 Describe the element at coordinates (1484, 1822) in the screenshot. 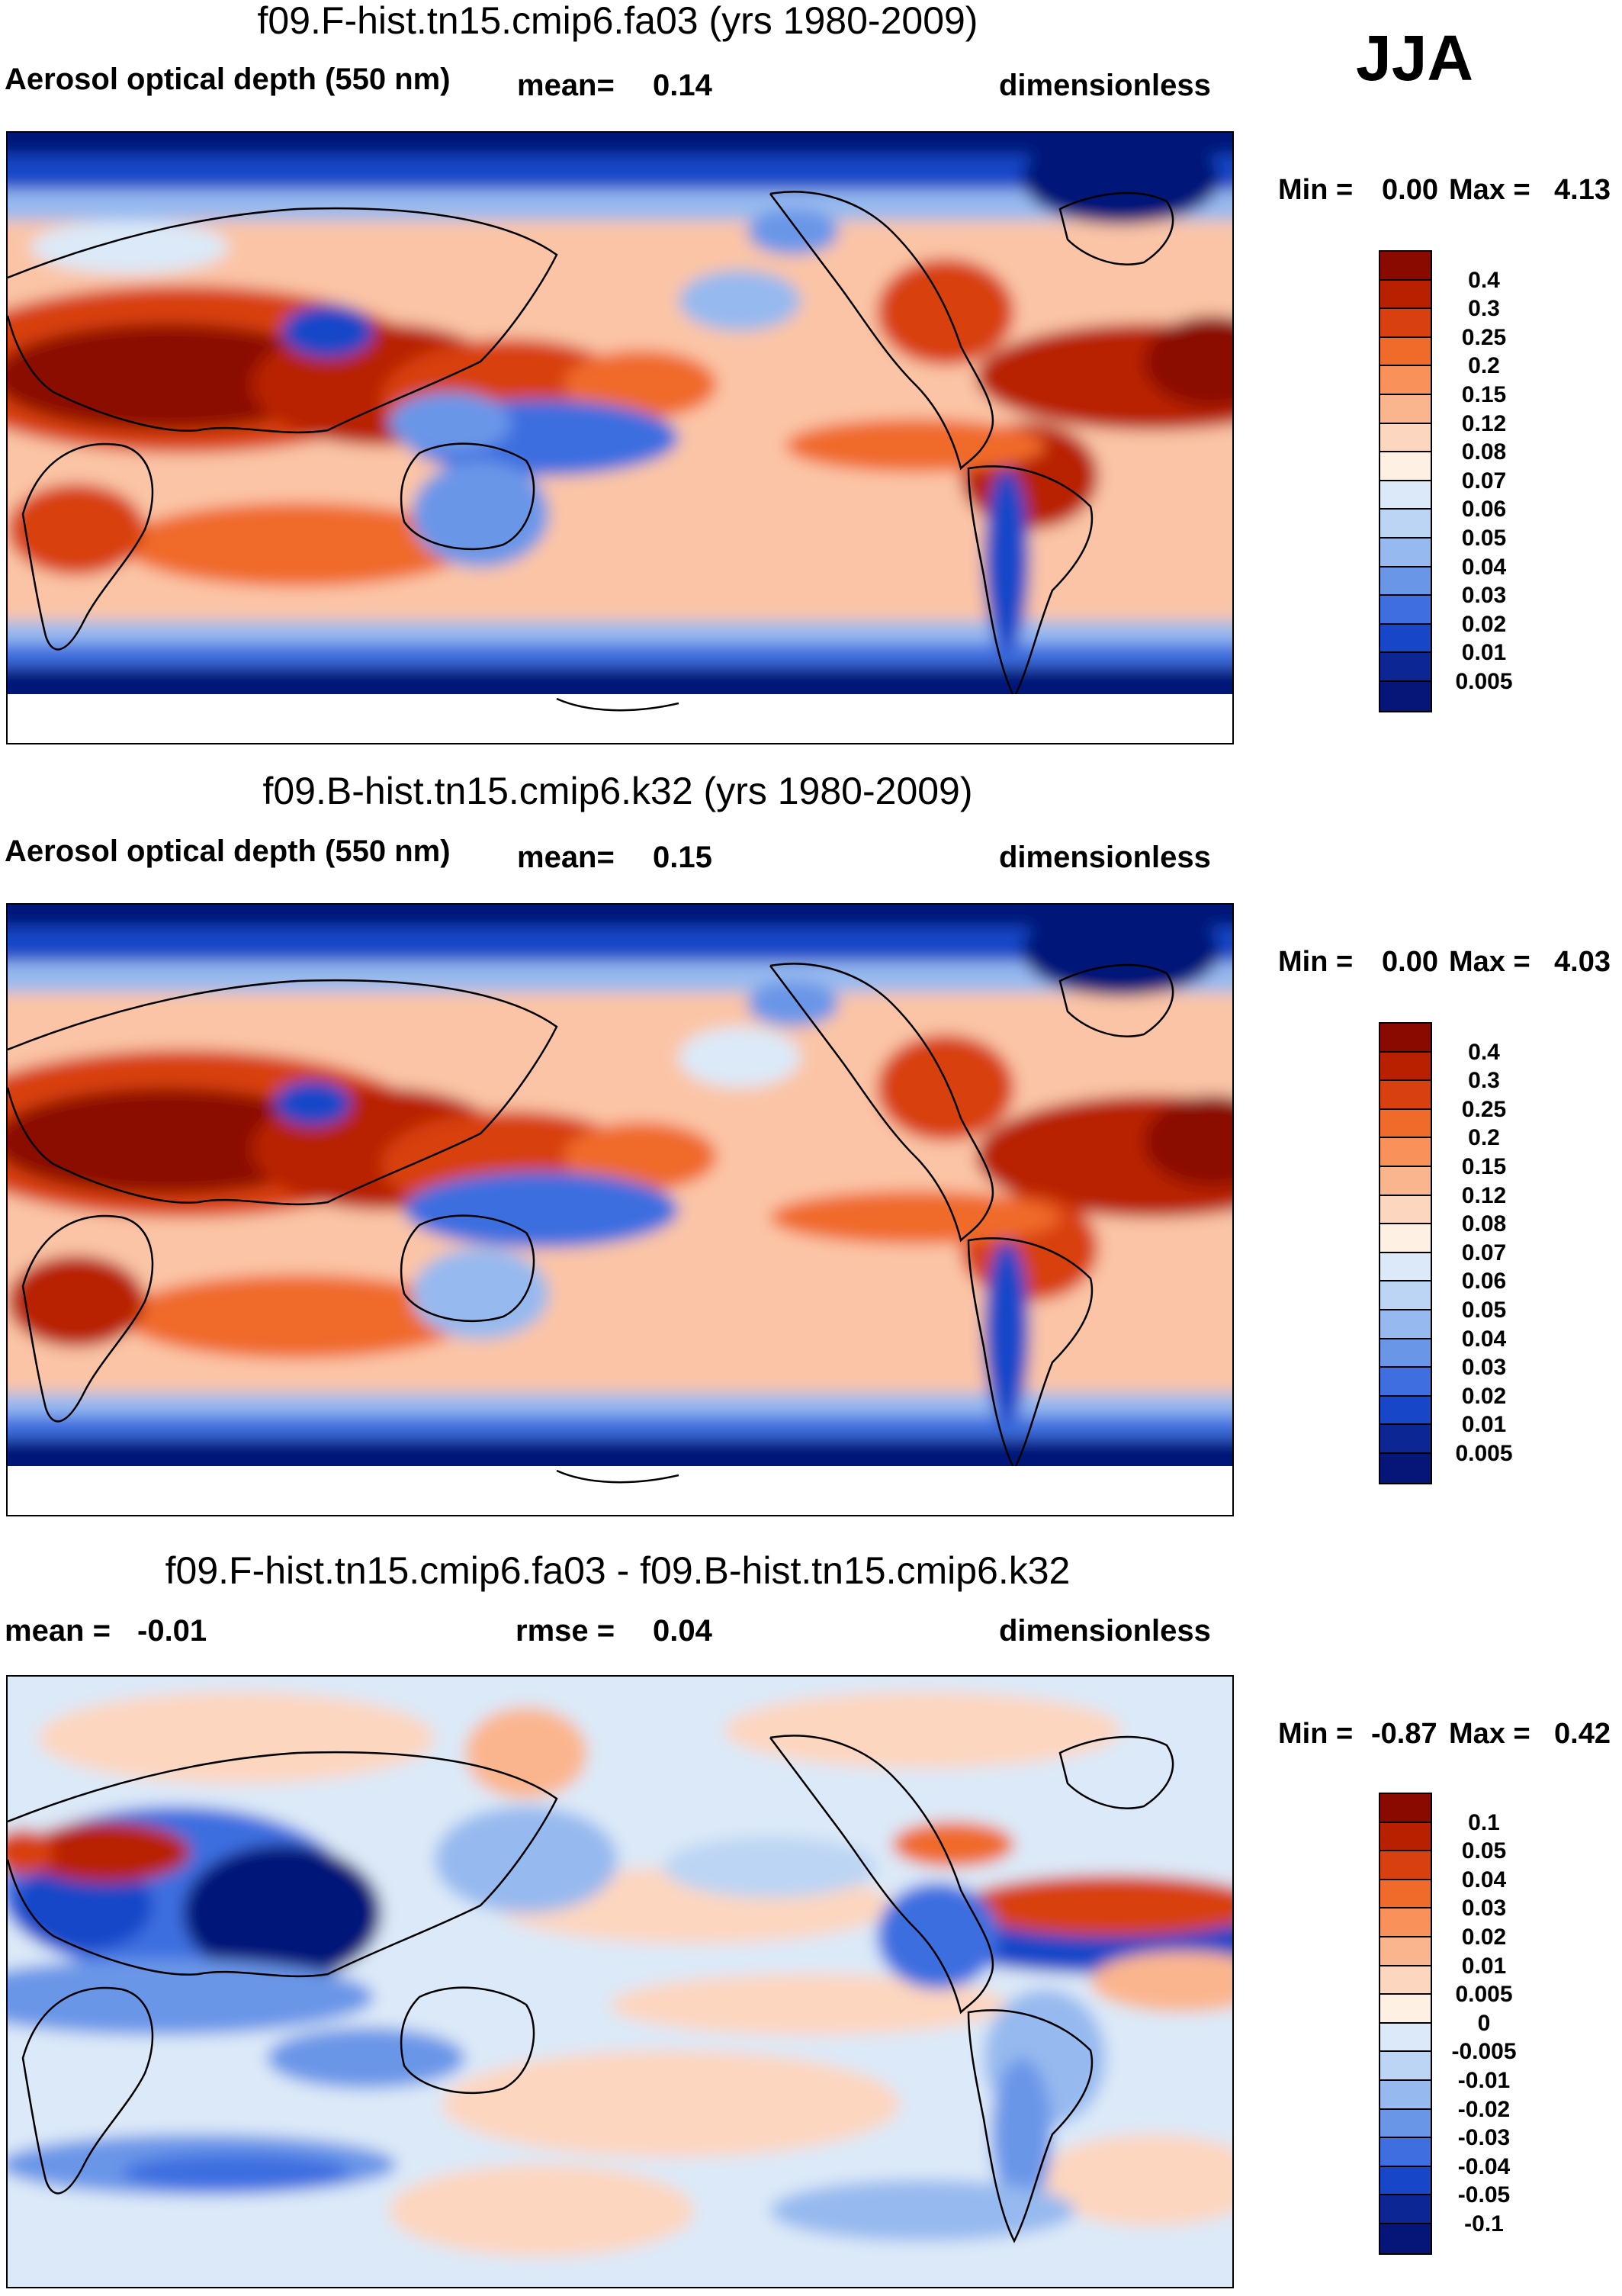

I see `colorbar-level-label: 0.1` at that location.